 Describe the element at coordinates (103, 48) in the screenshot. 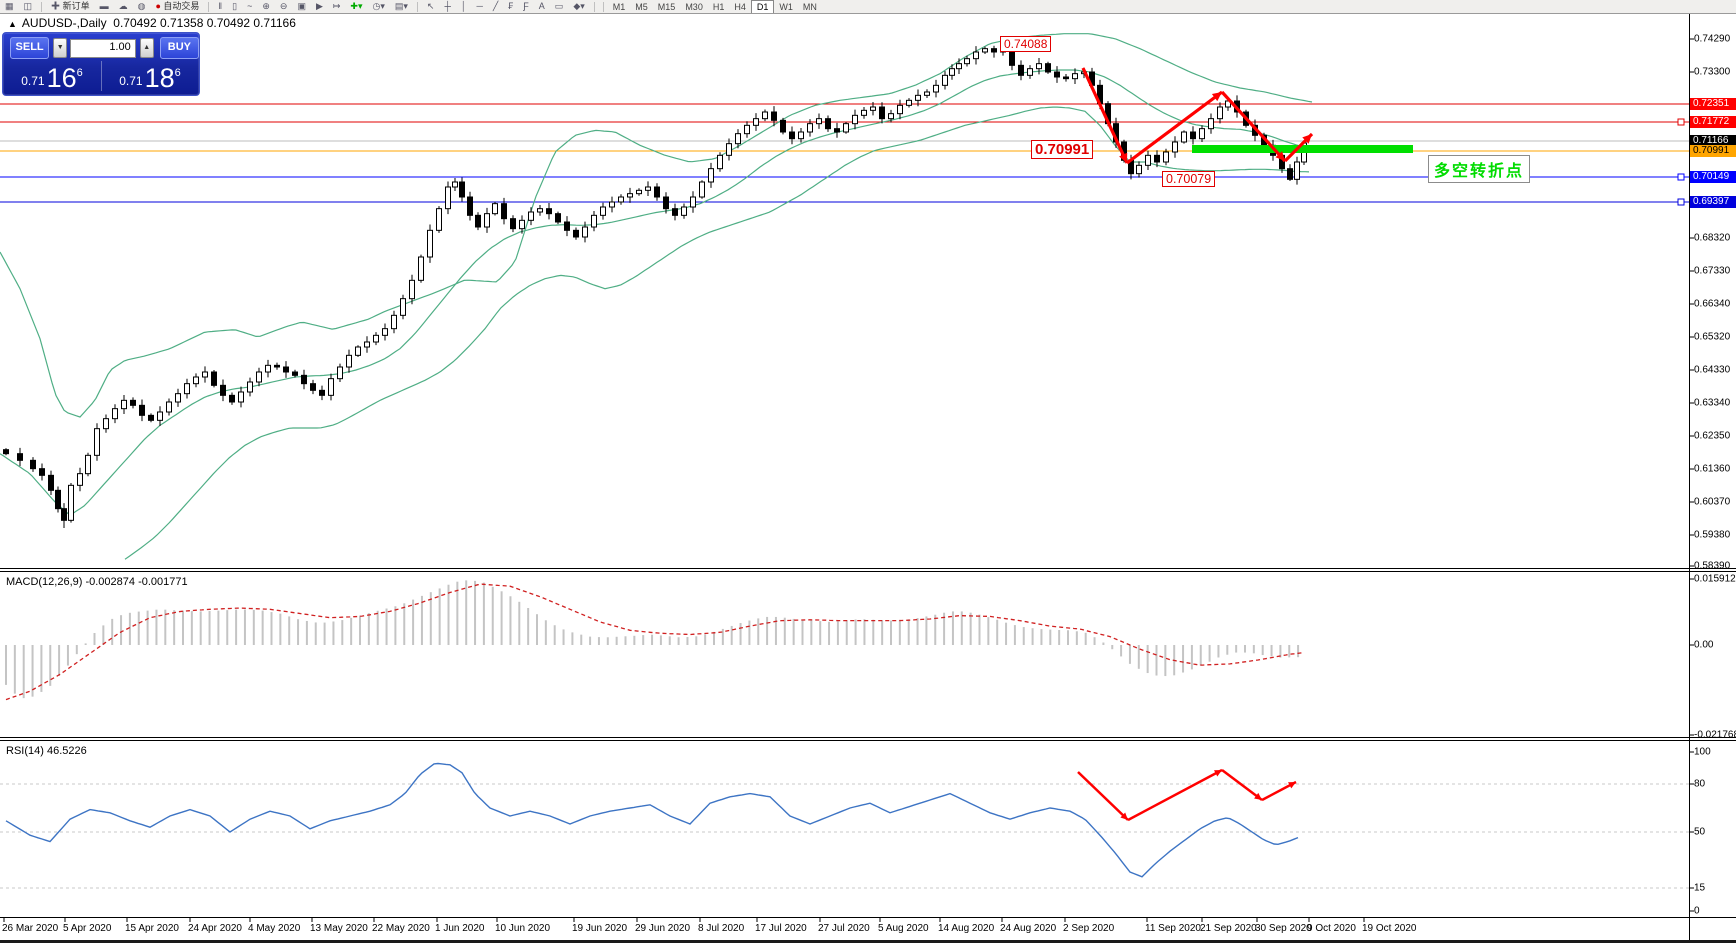

I see `volume-input: 1.00` at that location.